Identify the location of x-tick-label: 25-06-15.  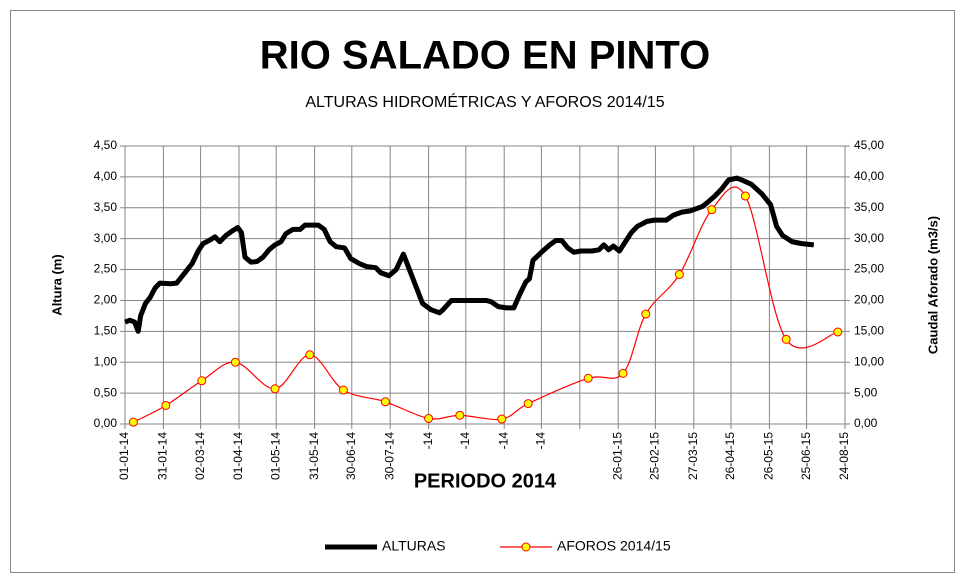
(806, 456).